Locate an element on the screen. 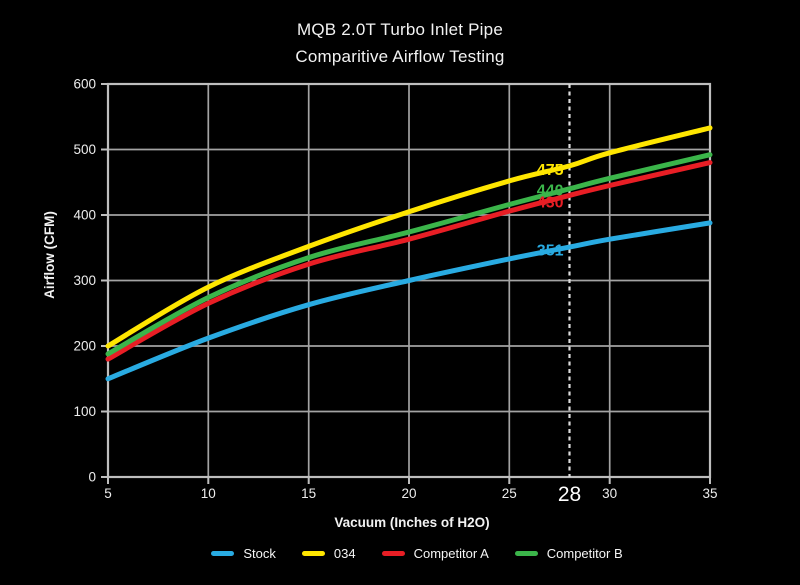  legend-label-034: 034 is located at coordinates (344, 553).